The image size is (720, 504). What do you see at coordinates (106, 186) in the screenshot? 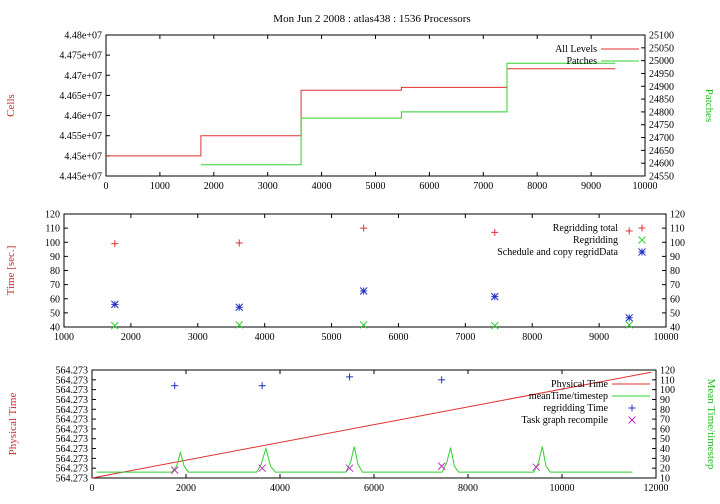
I see `panel1-xtick-label: 0` at bounding box center [106, 186].